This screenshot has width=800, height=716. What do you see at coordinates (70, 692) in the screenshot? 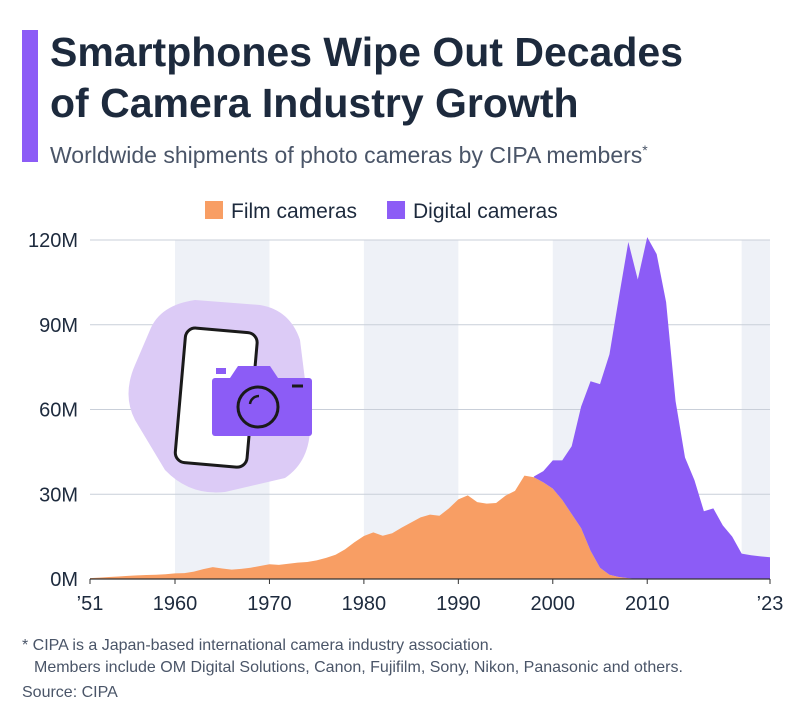
I see `source: Source: CIPA` at bounding box center [70, 692].